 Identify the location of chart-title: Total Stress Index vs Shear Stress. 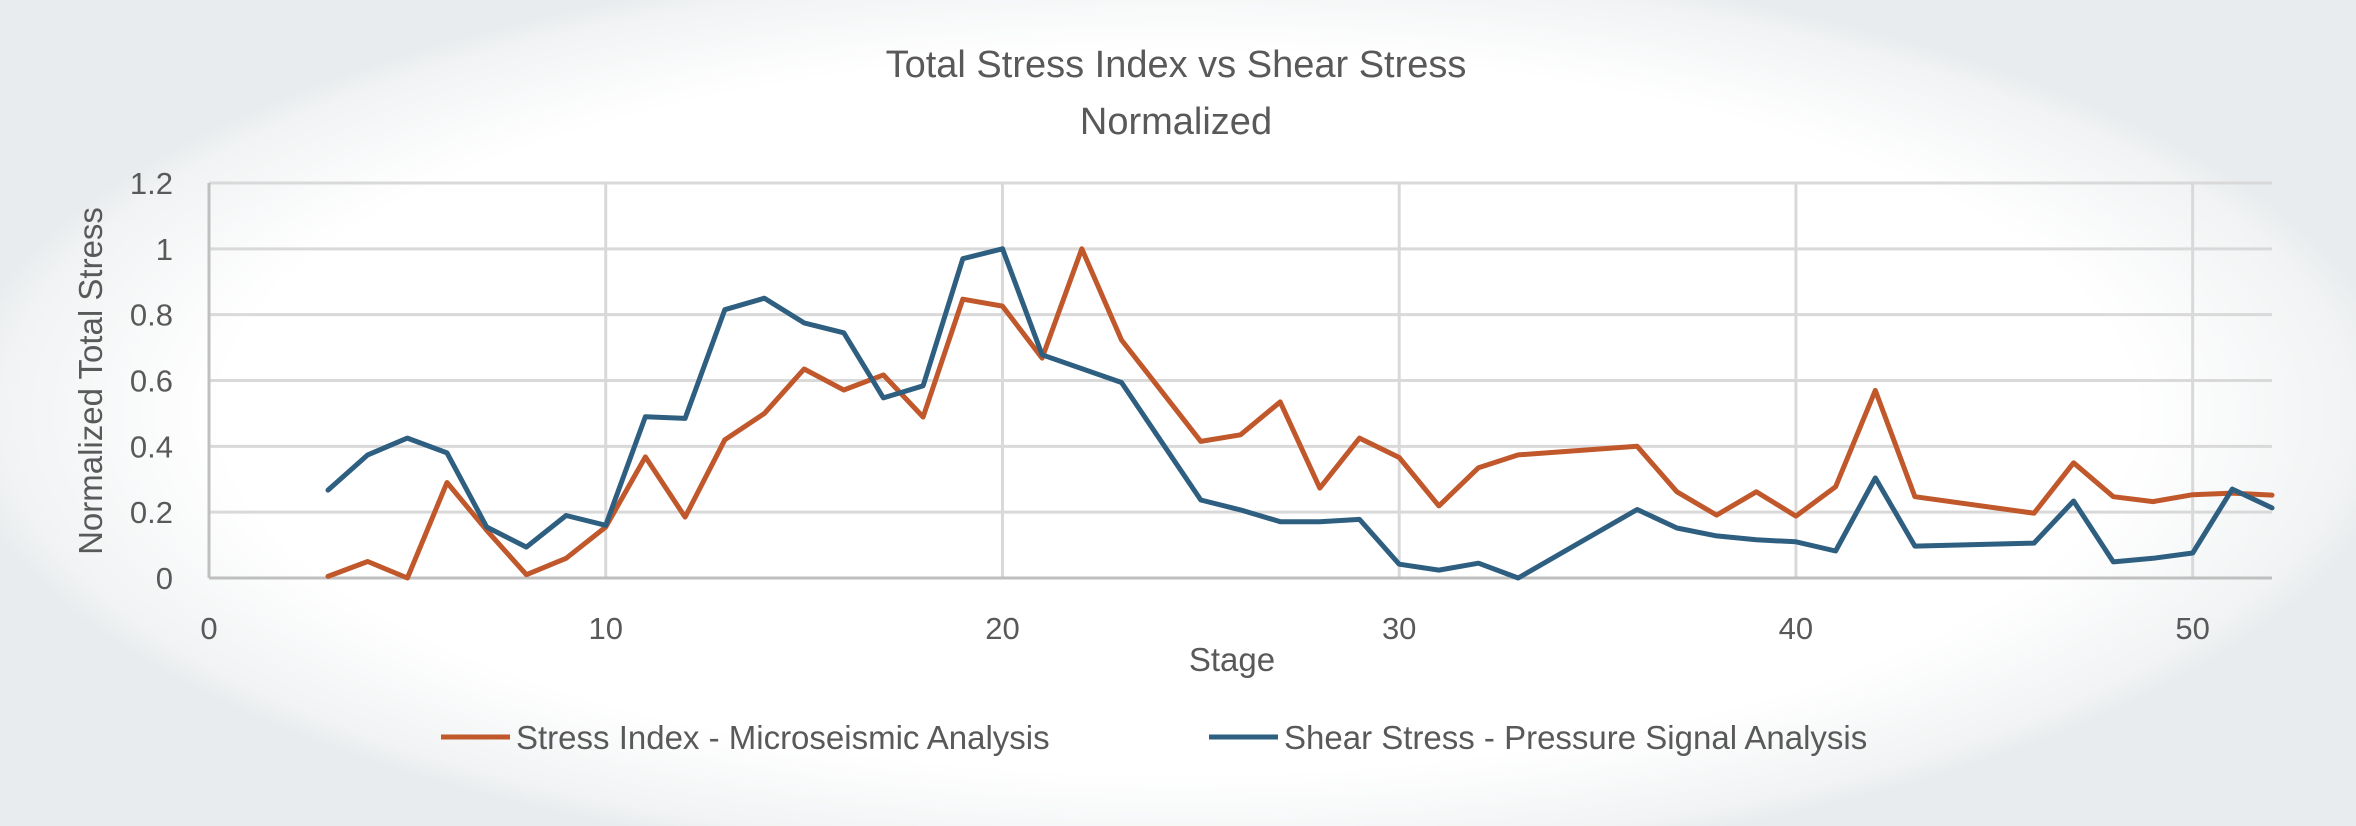
(1176, 65).